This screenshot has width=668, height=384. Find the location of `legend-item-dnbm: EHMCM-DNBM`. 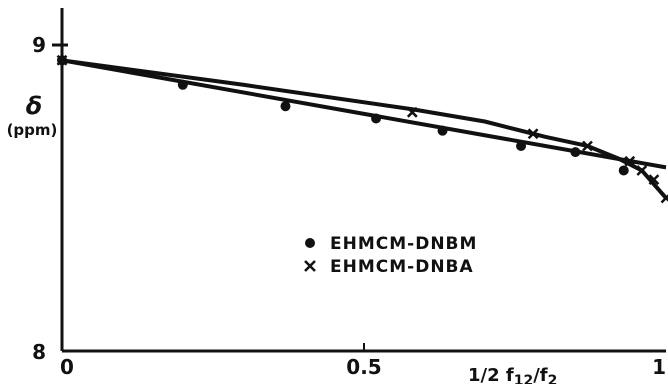

legend-item-dnbm: EHMCM-DNBM is located at coordinates (391, 244).